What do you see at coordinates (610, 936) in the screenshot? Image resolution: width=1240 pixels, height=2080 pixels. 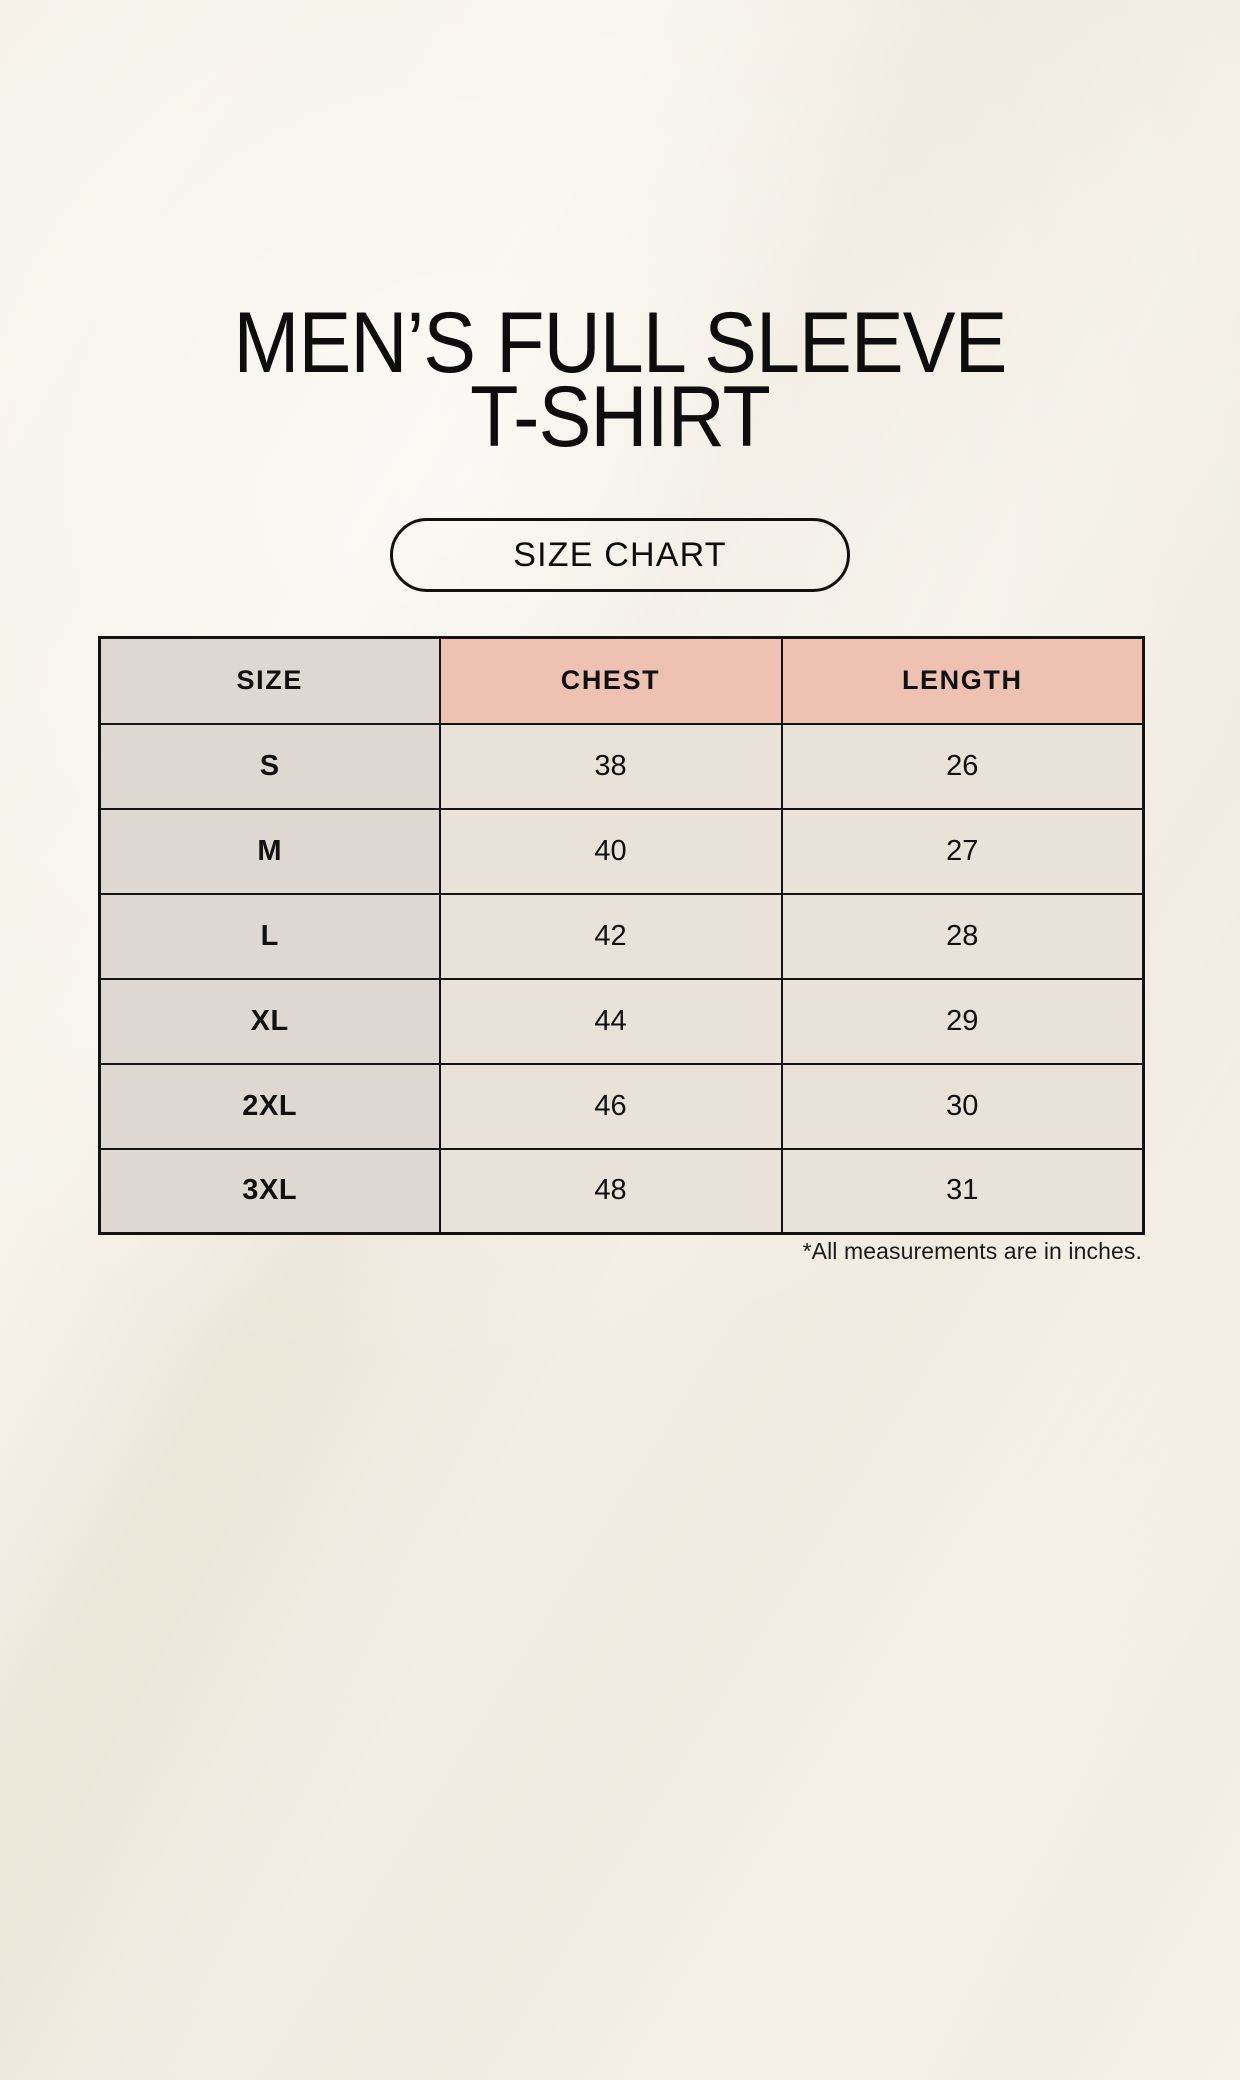 I see `cell-chest: 42` at bounding box center [610, 936].